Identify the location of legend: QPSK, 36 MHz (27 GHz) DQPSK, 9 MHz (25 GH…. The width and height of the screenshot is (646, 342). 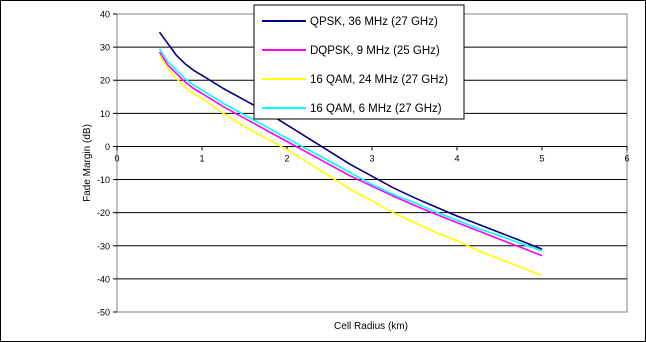
(359, 62).